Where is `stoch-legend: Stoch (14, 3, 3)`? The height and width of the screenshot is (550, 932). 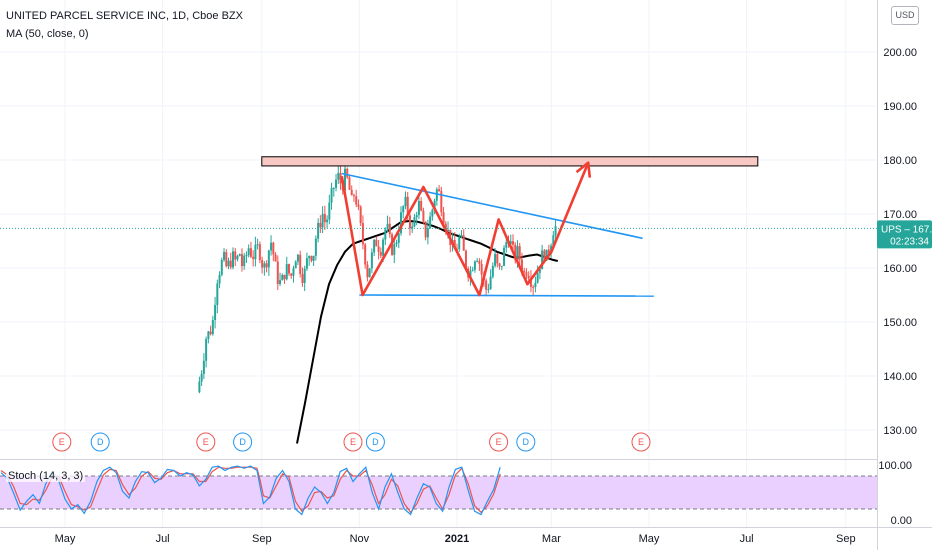
stoch-legend: Stoch (14, 3, 3) is located at coordinates (46, 476).